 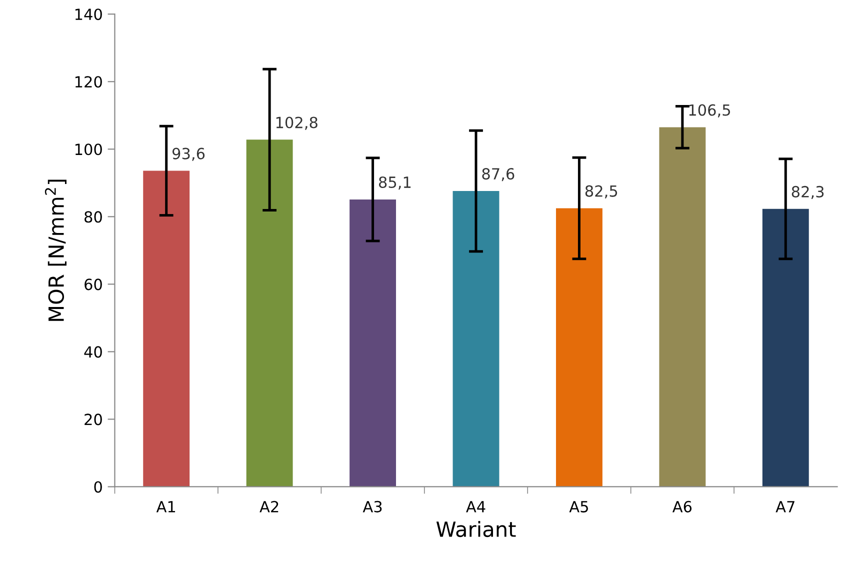 What do you see at coordinates (682, 506) in the screenshot?
I see `x-tick-label: A6` at bounding box center [682, 506].